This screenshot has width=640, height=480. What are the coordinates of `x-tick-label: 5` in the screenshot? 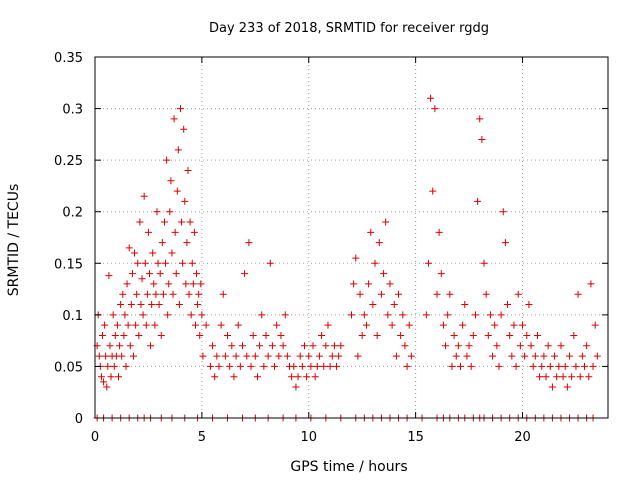 It's located at (202, 437).